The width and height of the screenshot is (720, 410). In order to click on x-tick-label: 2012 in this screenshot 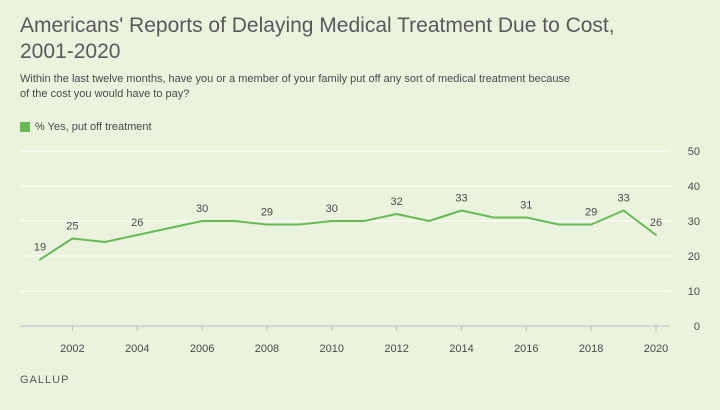, I will do `click(396, 349)`.